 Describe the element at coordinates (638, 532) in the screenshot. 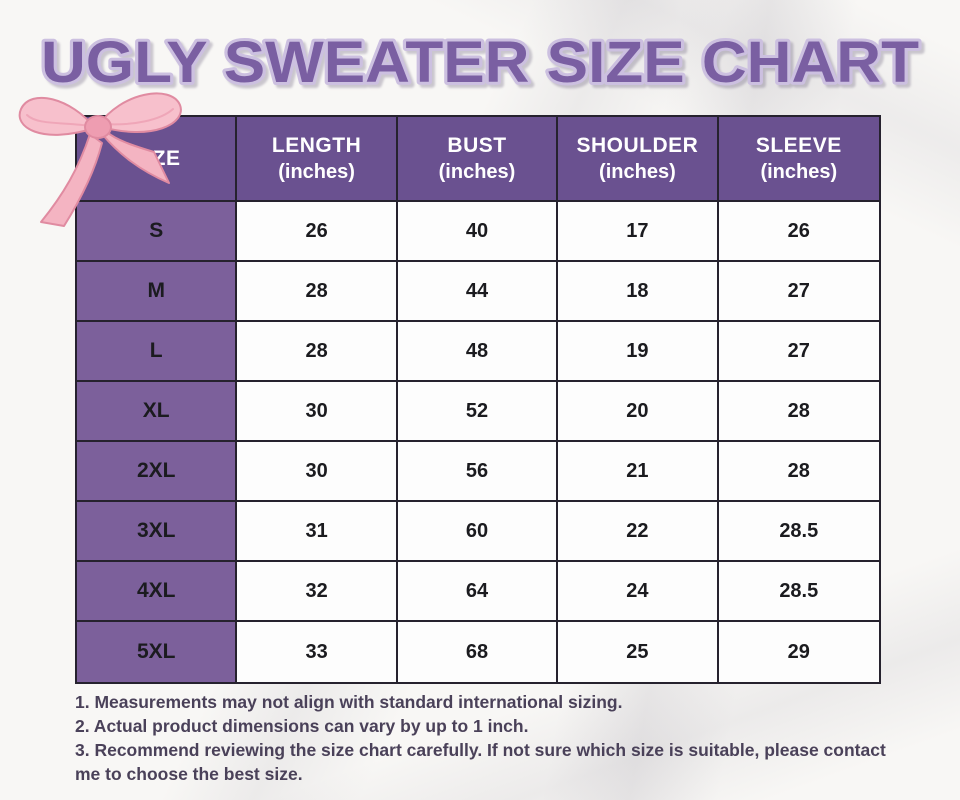

I see `value-cell: 22` at that location.